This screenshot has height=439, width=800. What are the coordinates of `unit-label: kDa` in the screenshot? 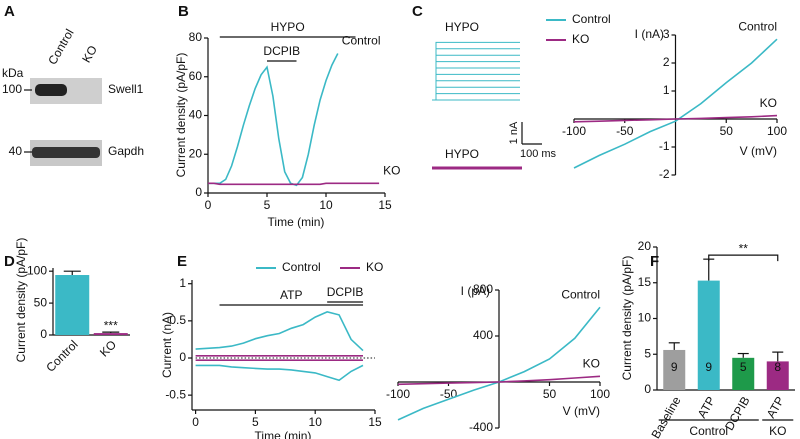 It's located at (13, 73).